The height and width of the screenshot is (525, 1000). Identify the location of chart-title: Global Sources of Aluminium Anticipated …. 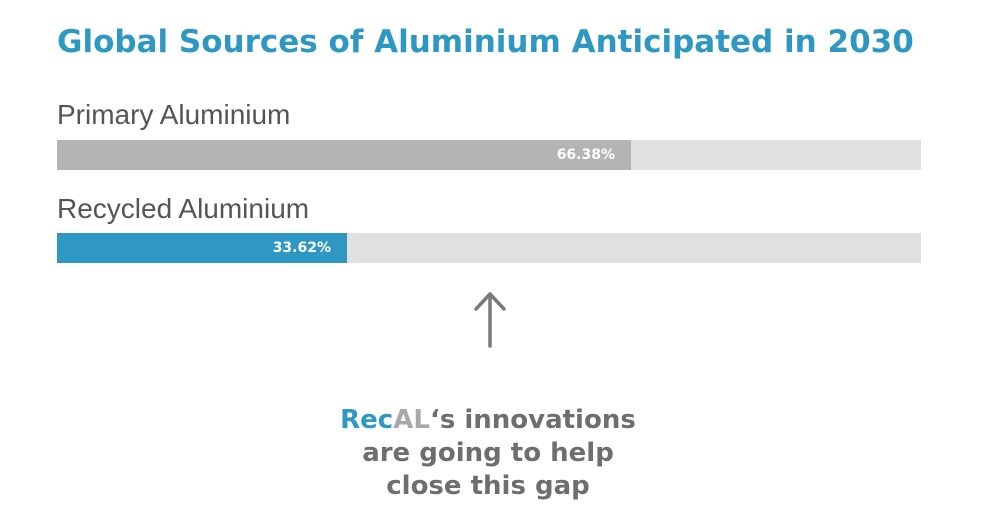
(485, 42).